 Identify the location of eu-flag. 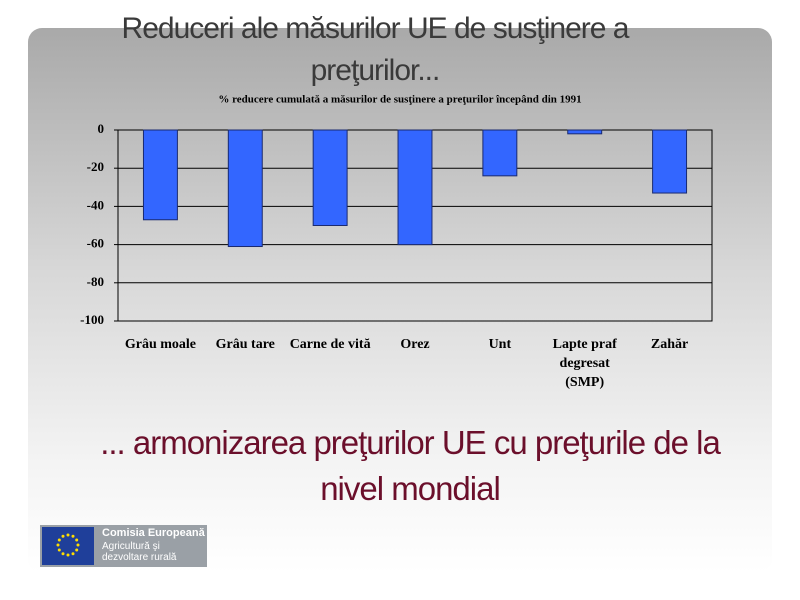
(68, 546).